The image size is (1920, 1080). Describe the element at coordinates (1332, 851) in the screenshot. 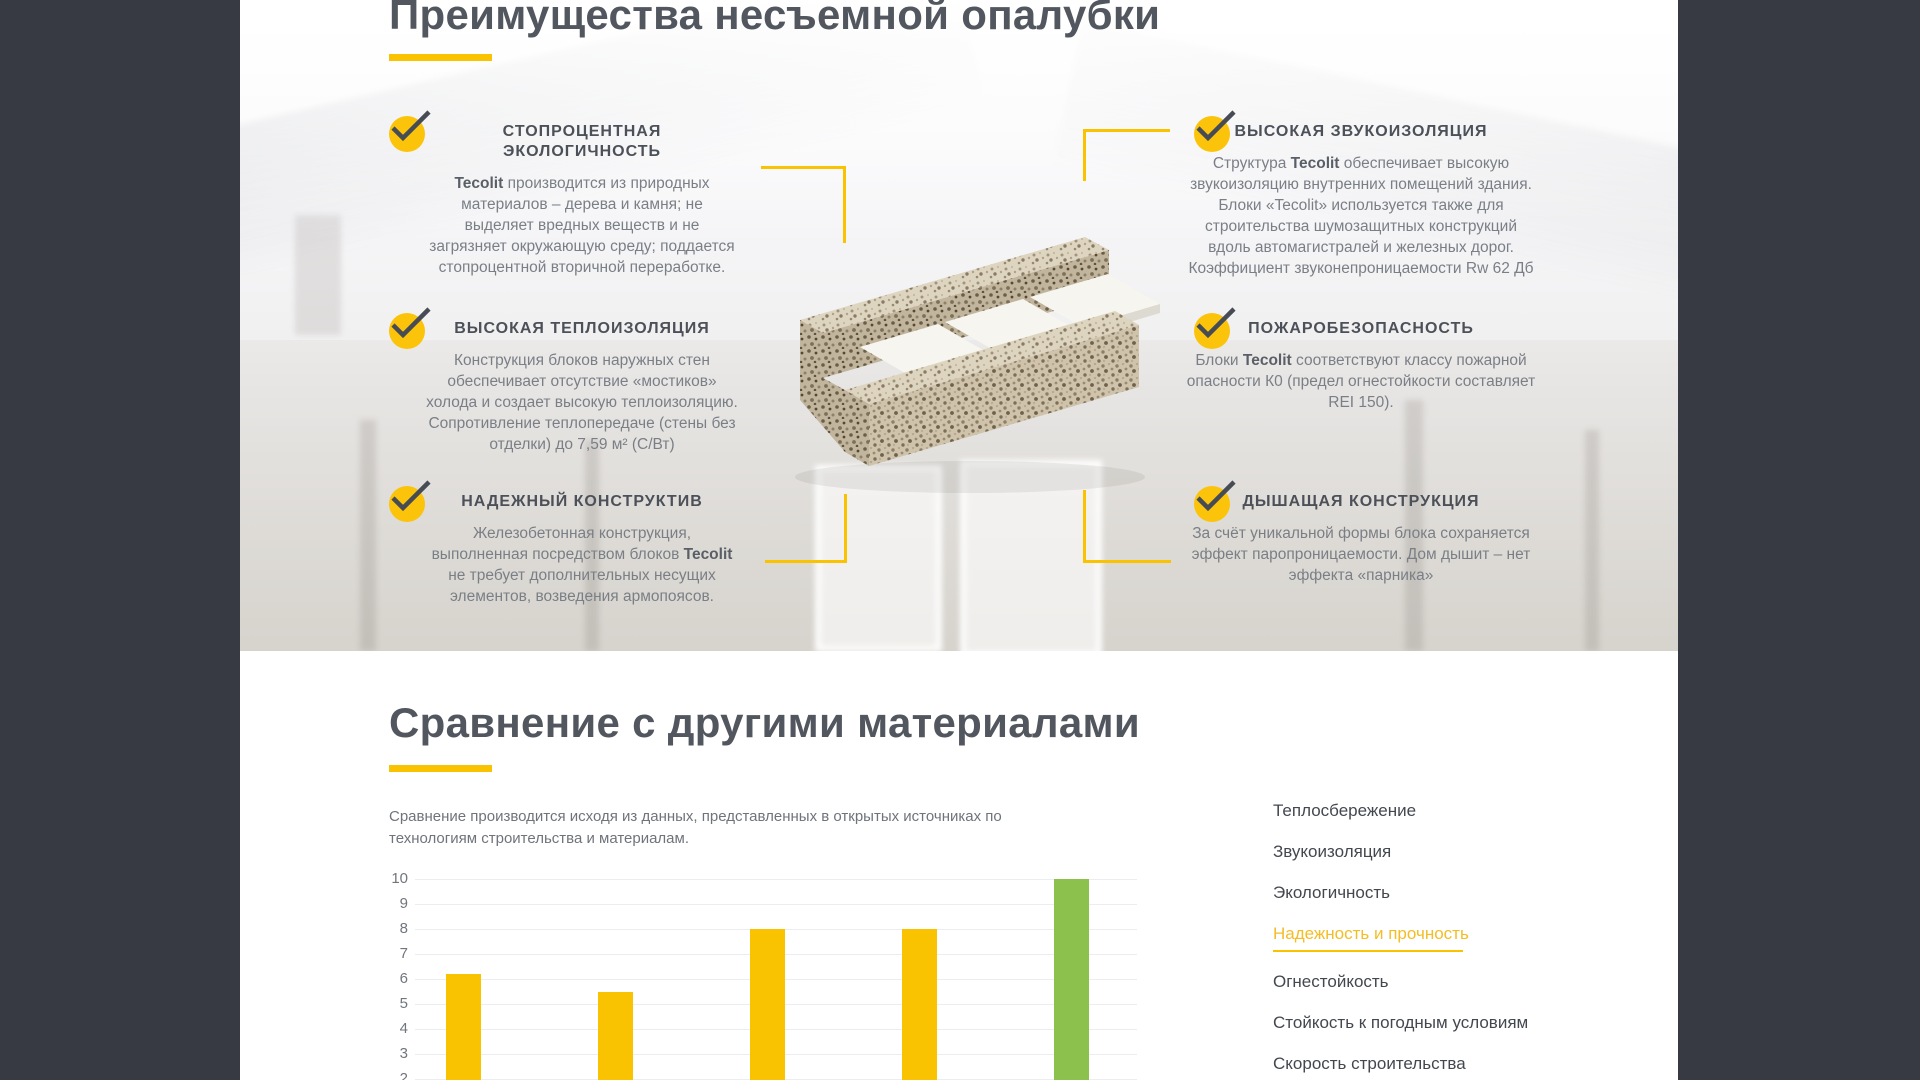

I see `menu-item-1: Звукоизоляция` at that location.